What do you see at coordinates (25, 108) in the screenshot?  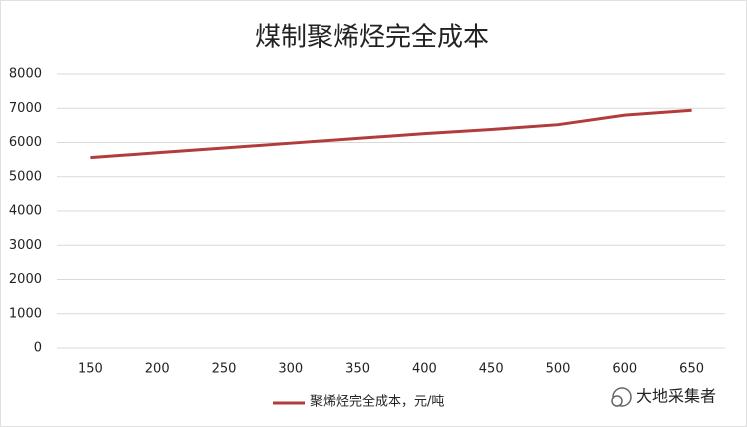 I see `y-tick-label: 7000` at bounding box center [25, 108].